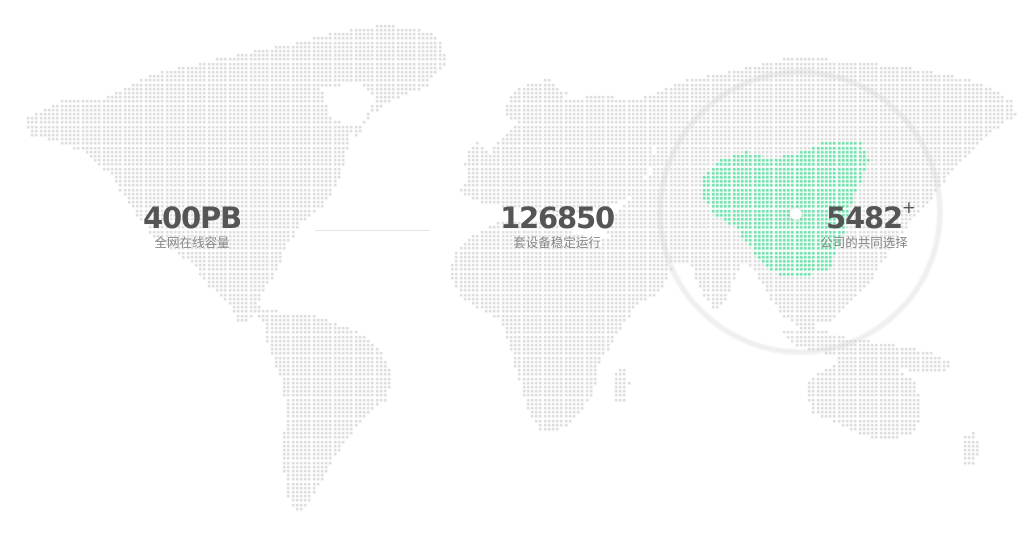  Describe the element at coordinates (192, 218) in the screenshot. I see `stat-storage-value: 400PB` at that location.